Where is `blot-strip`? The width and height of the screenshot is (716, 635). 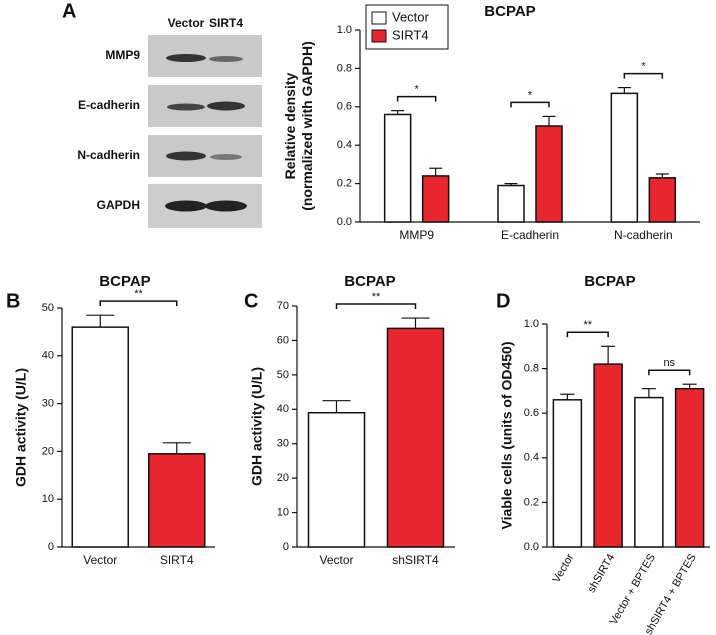 blot-strip is located at coordinates (205, 56).